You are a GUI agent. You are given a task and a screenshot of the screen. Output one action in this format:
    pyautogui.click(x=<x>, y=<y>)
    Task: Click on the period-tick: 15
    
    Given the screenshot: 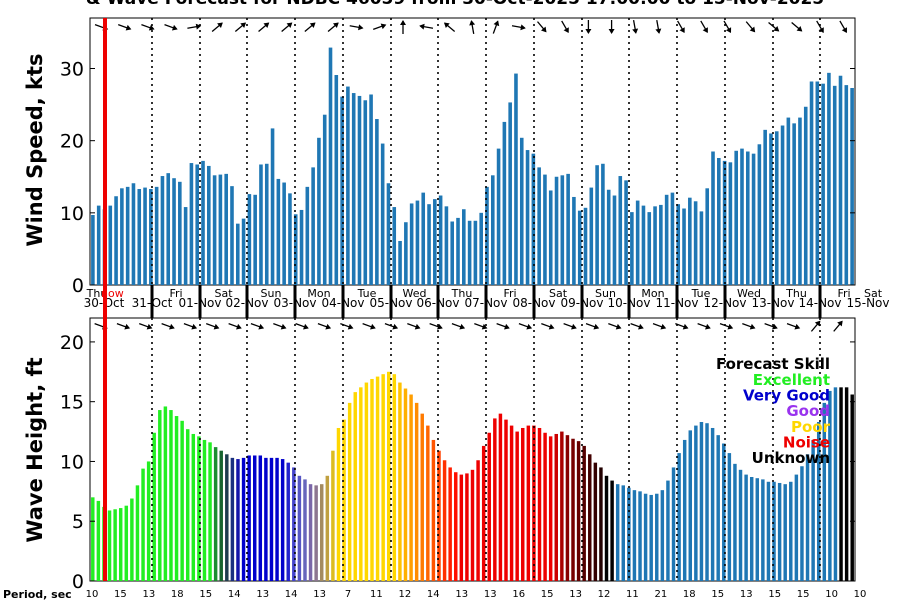 What is the action you would take?
    pyautogui.click(x=547, y=594)
    